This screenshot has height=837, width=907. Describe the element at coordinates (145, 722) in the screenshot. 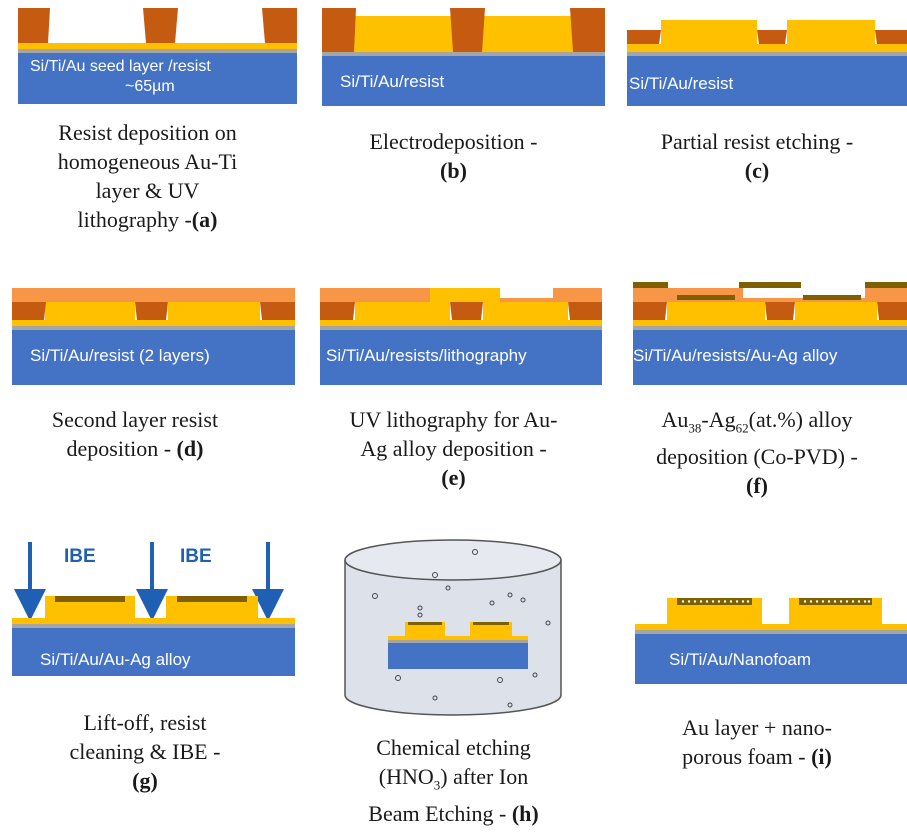

I see `caption-line: Lift-off, resist` at that location.